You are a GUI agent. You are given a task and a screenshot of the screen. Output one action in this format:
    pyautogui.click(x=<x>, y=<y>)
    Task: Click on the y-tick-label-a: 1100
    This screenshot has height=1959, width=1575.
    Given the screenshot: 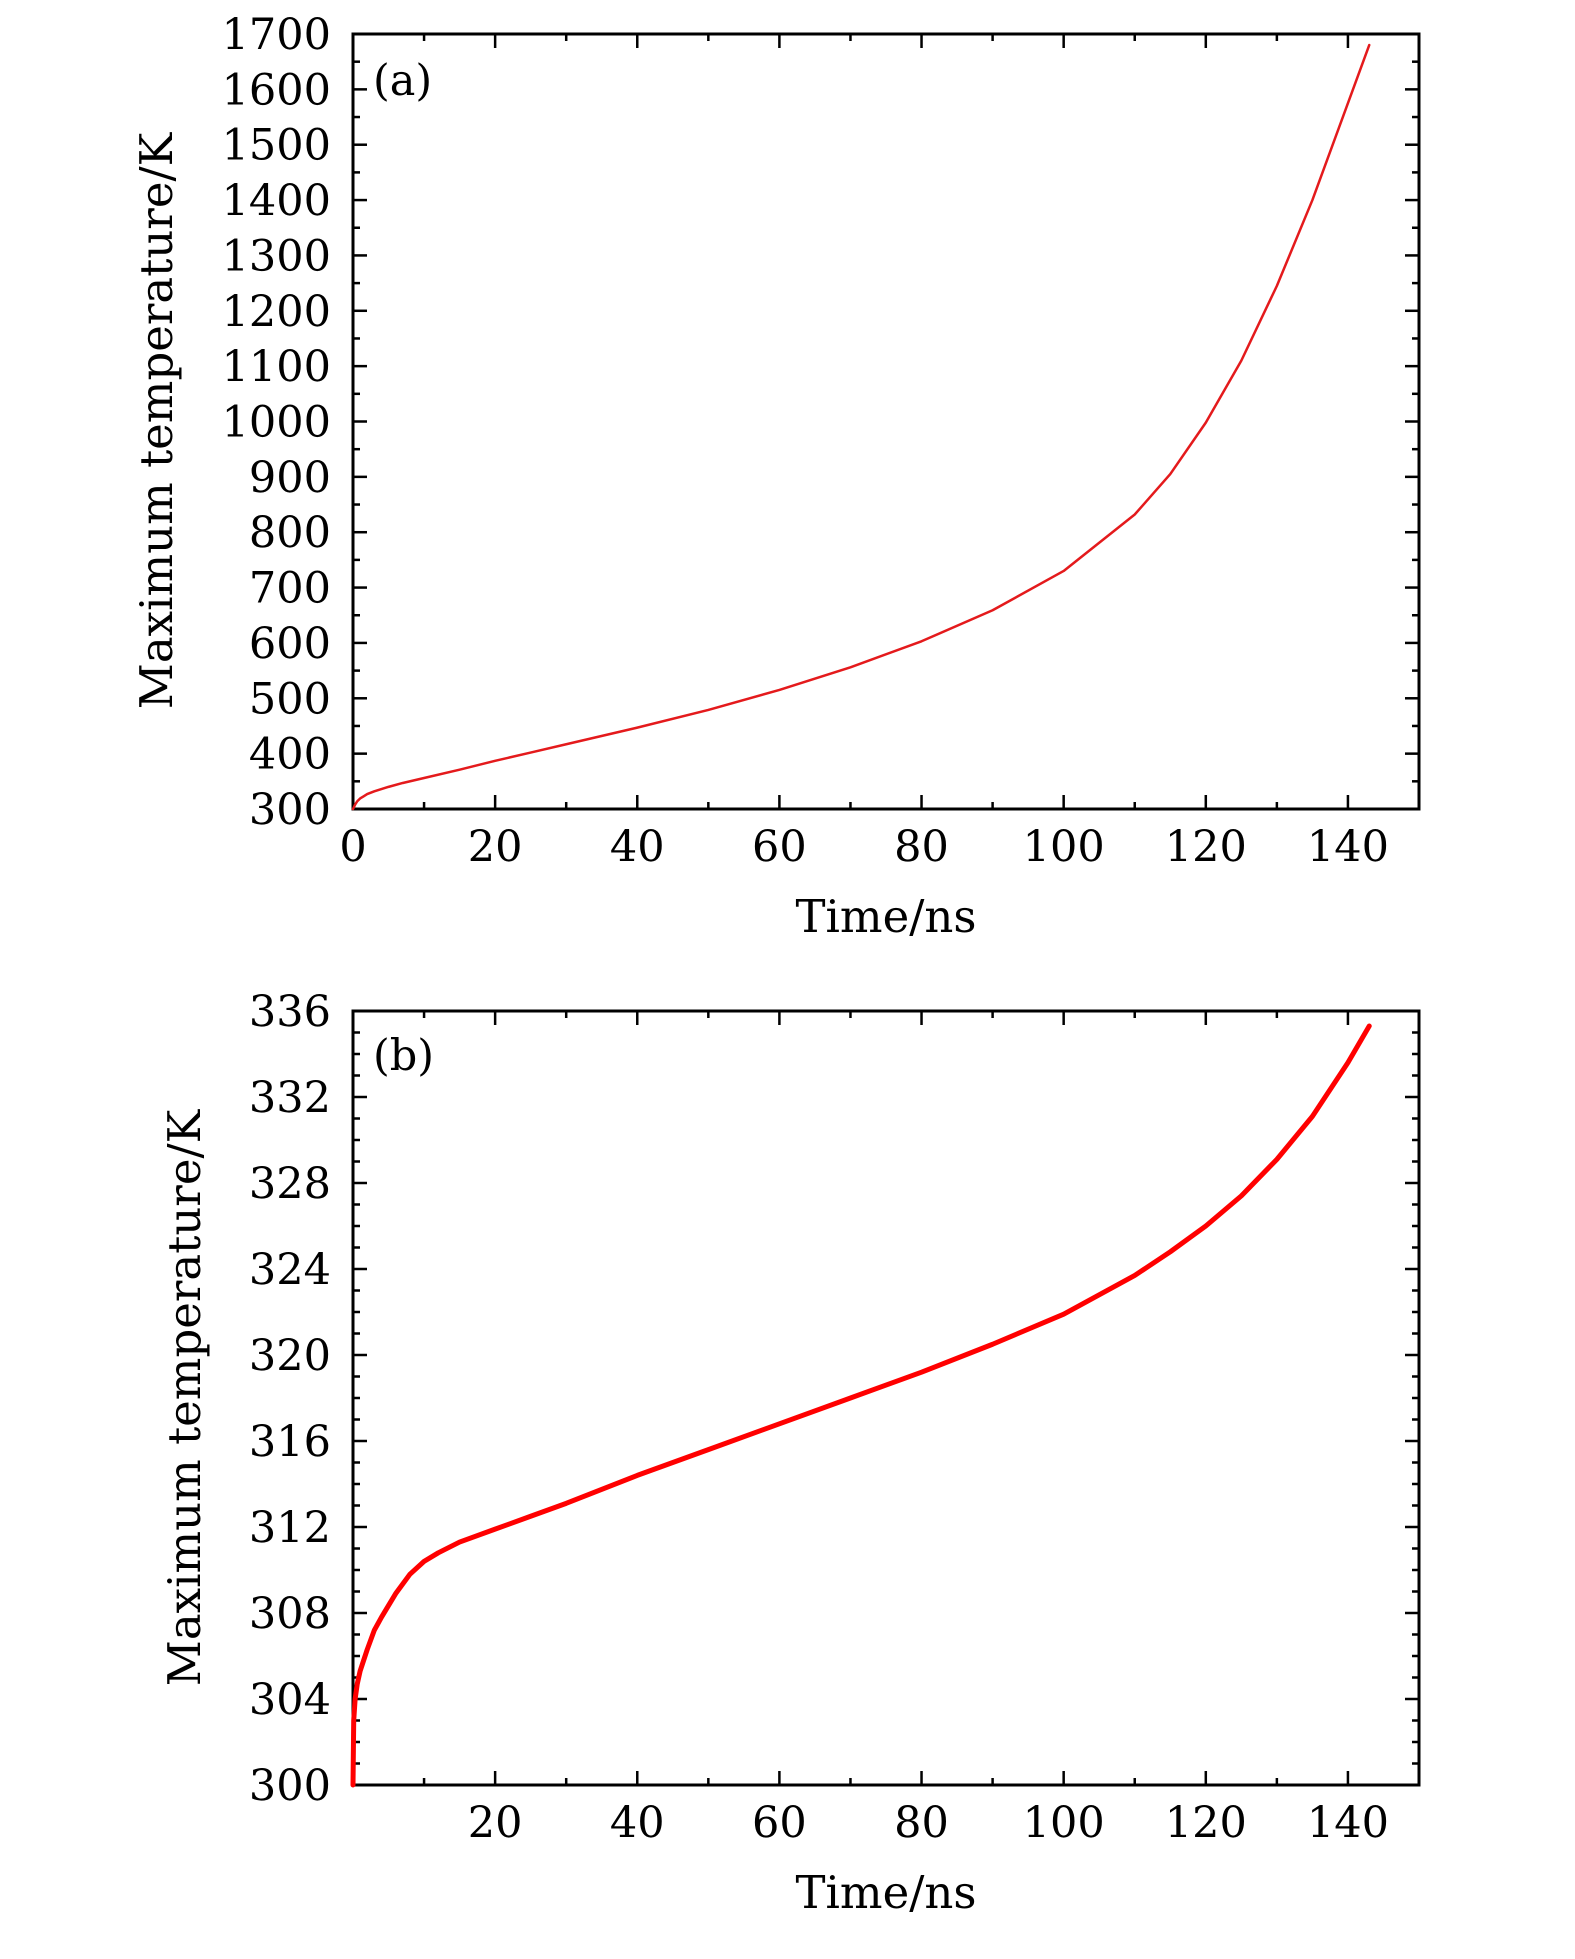 What is the action you would take?
    pyautogui.click(x=276, y=367)
    